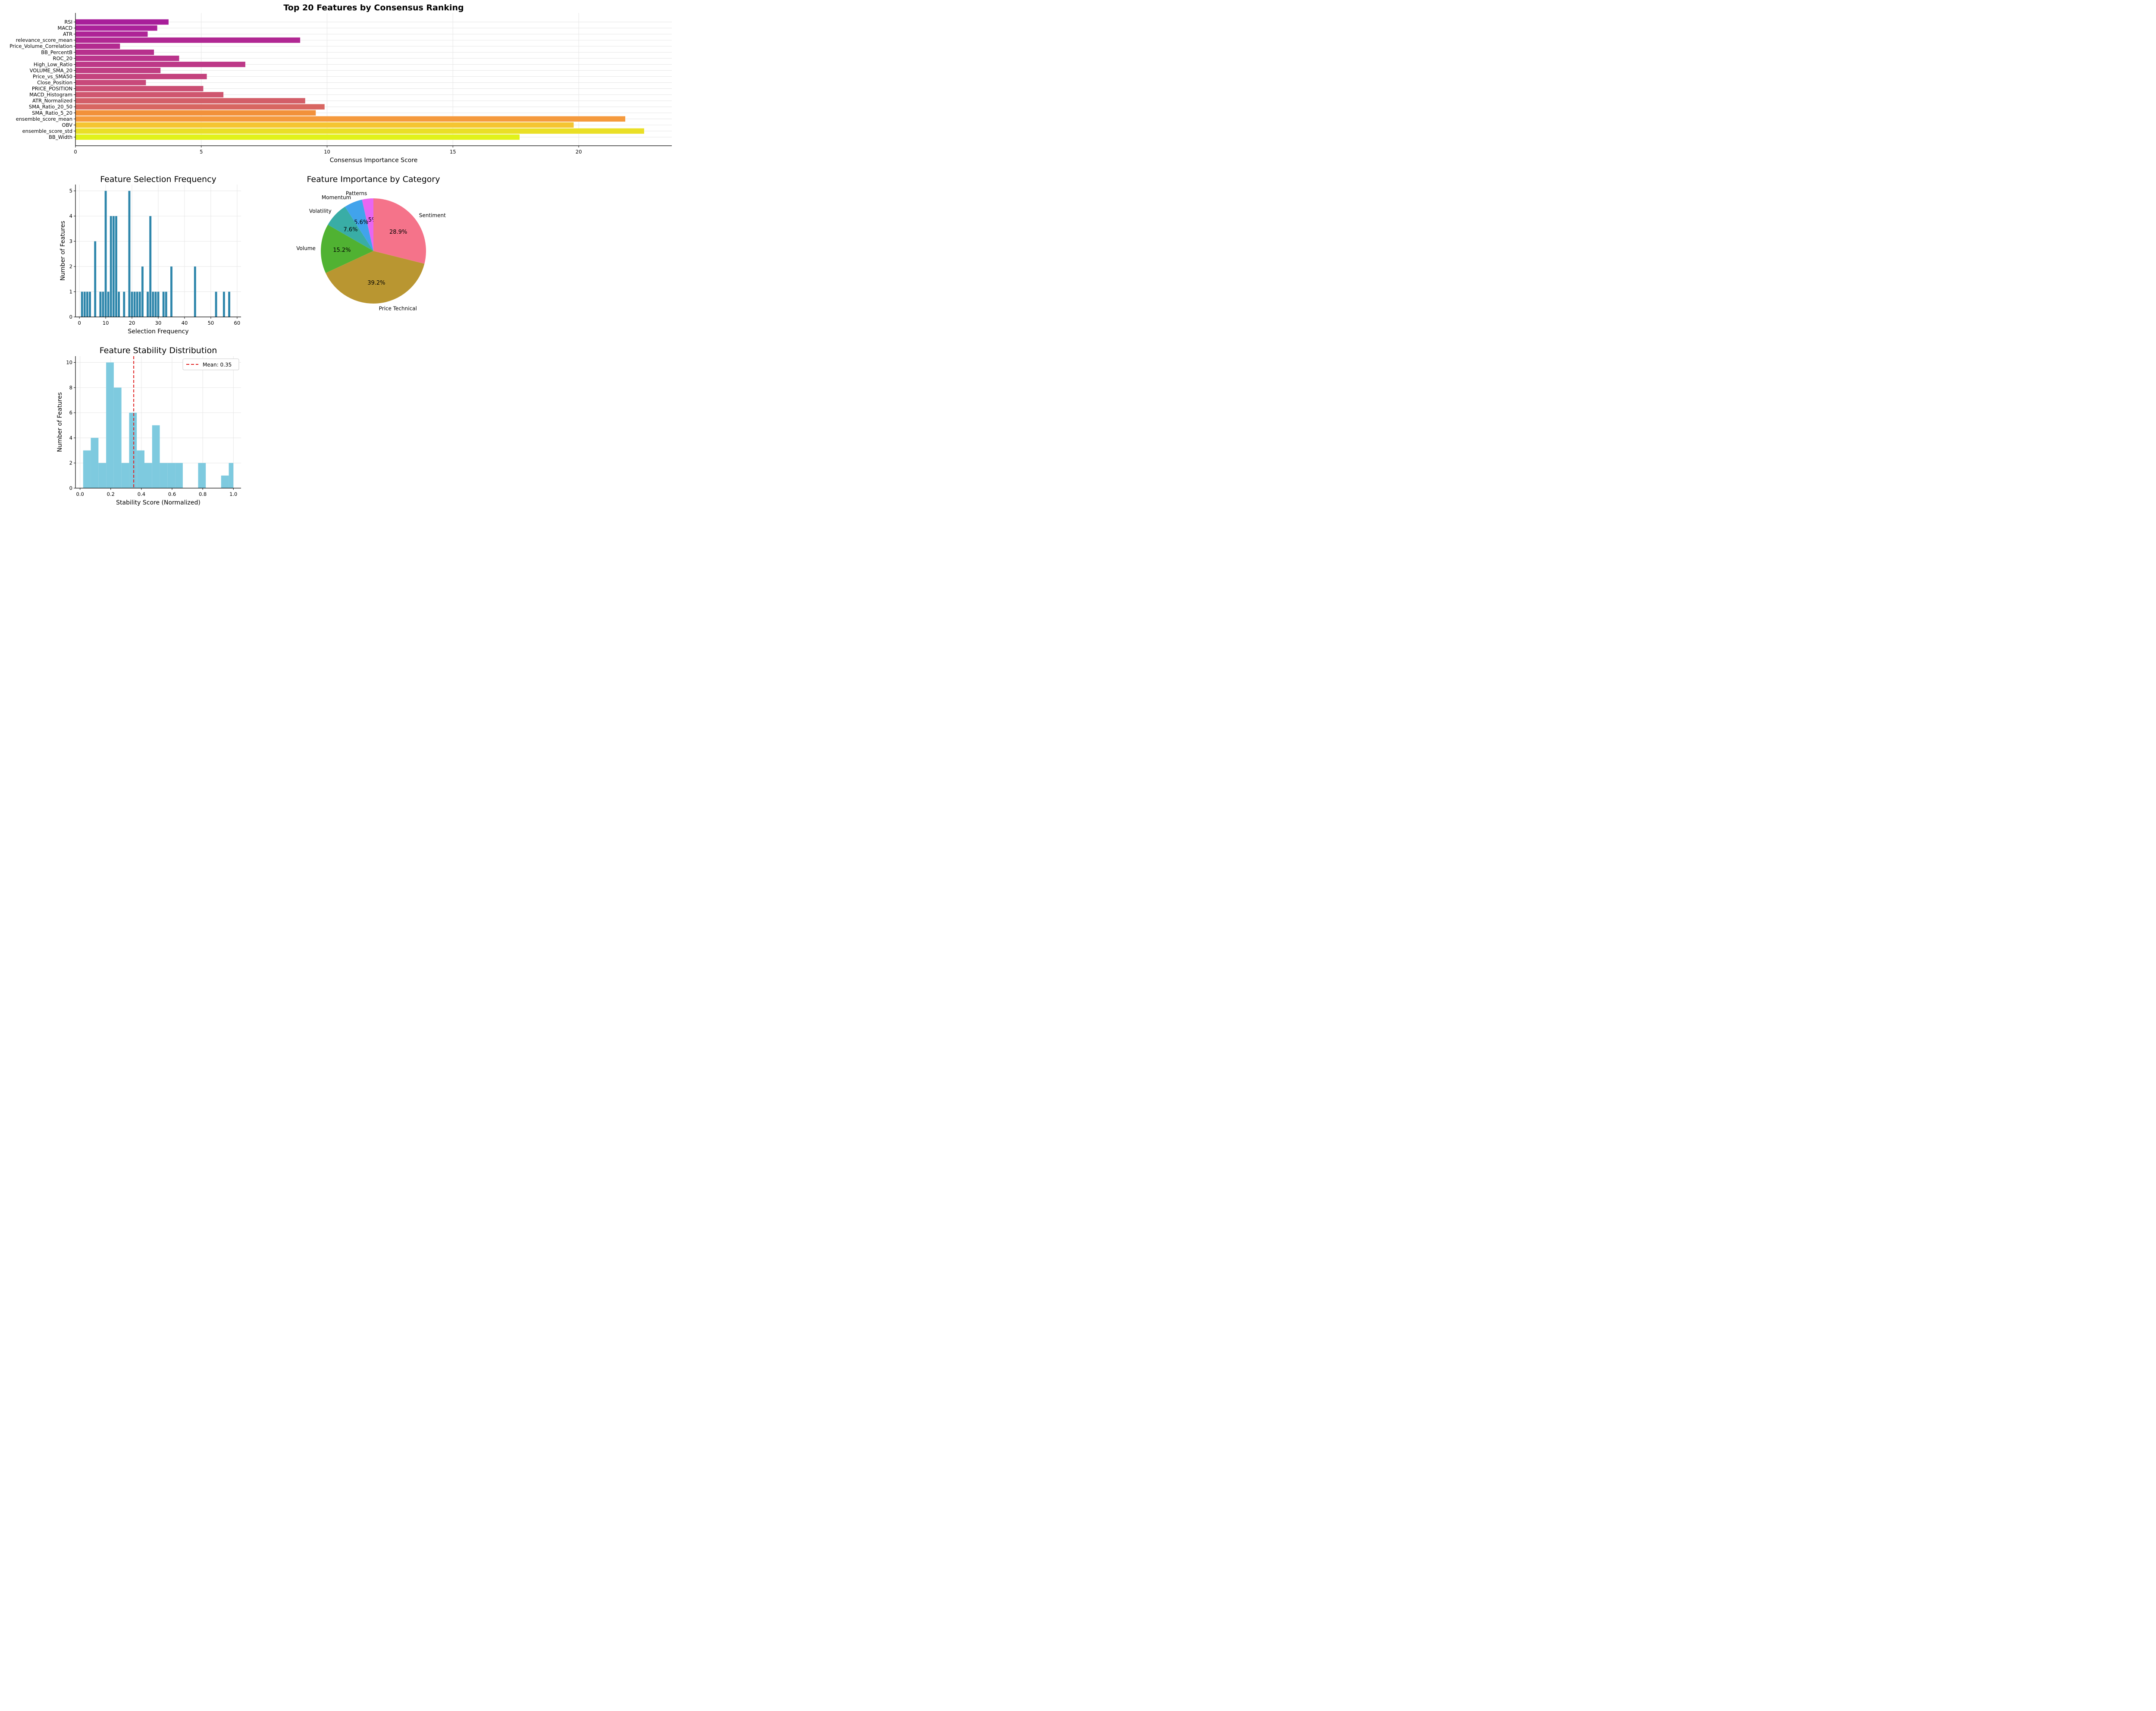 The image size is (2156, 1711). I want to click on x-tick-label: 60, so click(238, 323).